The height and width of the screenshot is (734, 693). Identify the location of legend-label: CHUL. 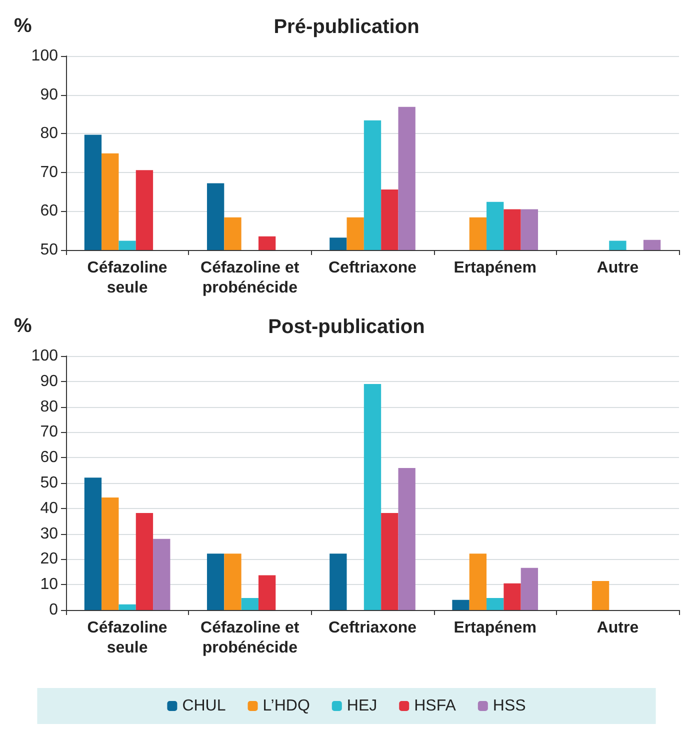
(204, 706).